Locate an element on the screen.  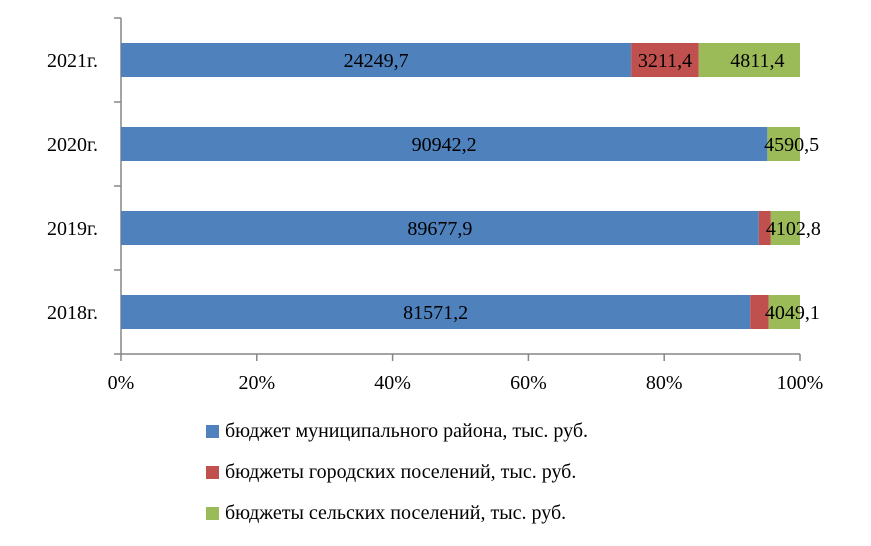
x-tick-label: 20% is located at coordinates (256, 383).